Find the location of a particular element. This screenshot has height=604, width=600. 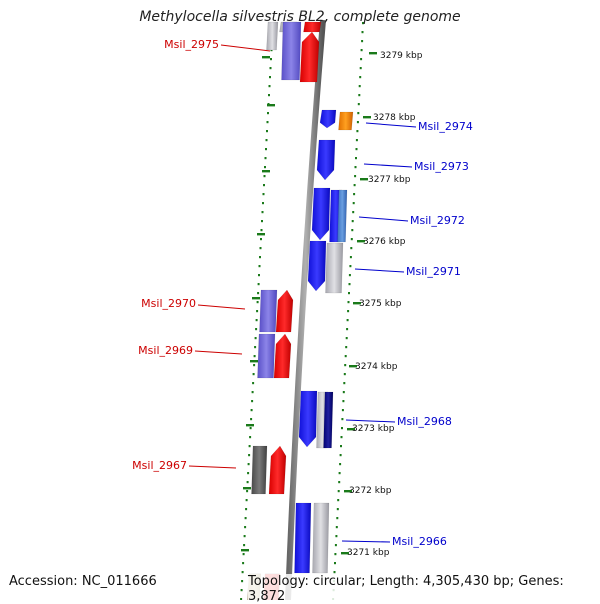

kbp-tick-label: 3277 kbp is located at coordinates (389, 180).